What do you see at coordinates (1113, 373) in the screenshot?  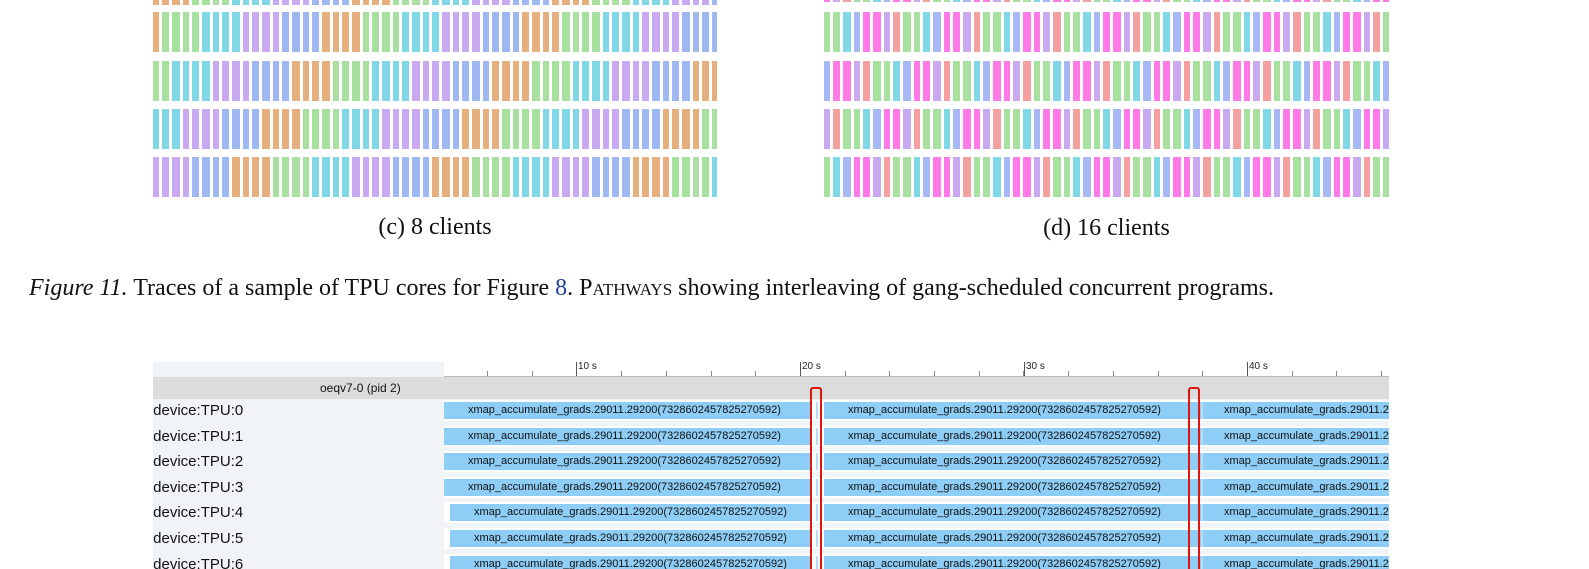 I see `minor-tick` at bounding box center [1113, 373].